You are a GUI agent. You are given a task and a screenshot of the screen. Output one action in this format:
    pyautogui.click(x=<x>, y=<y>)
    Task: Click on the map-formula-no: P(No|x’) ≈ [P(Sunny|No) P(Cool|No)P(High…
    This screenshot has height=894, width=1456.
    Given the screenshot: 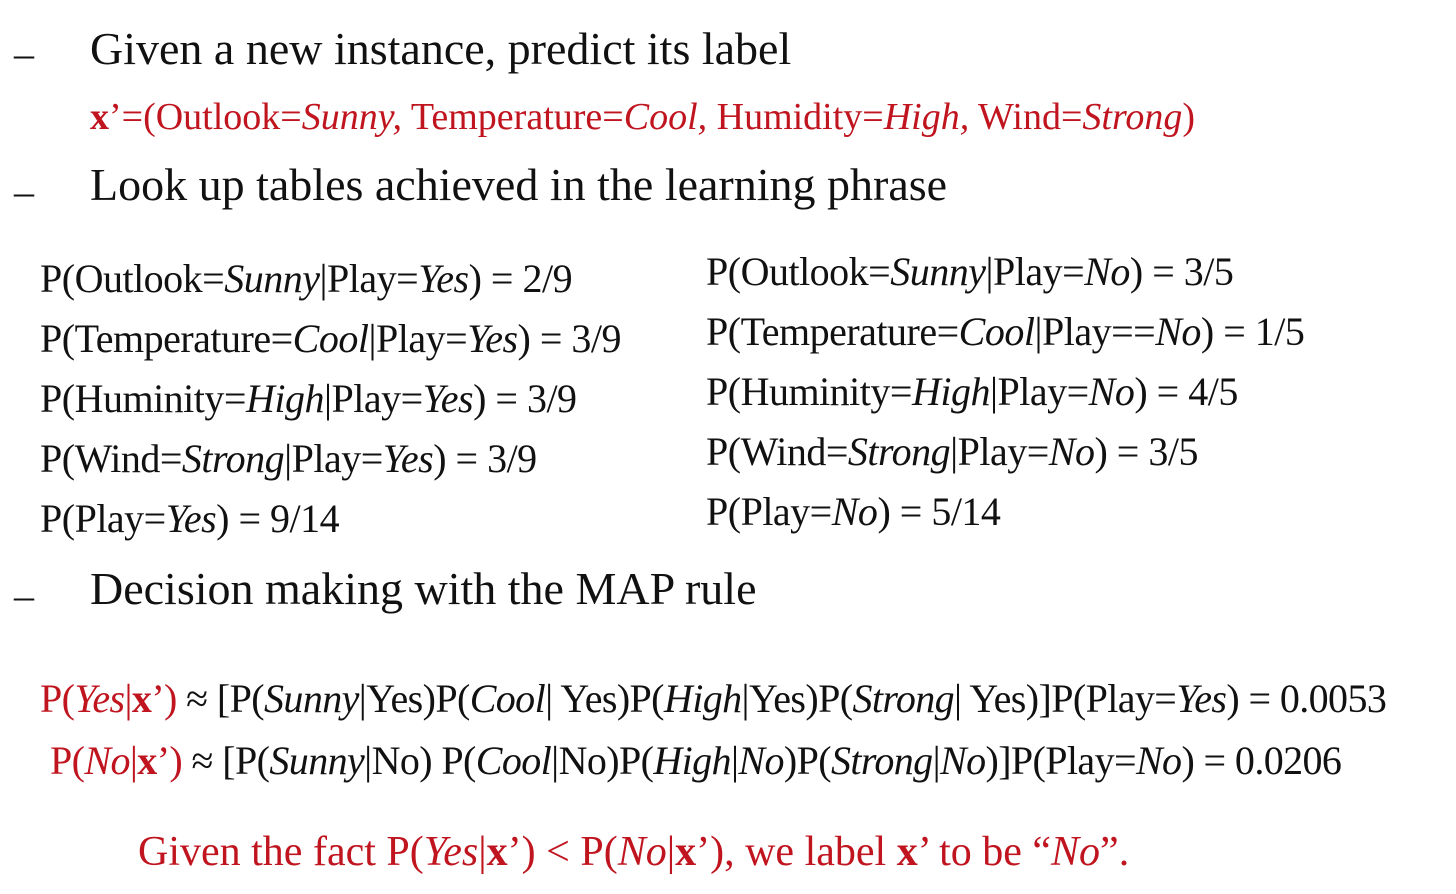 What is the action you would take?
    pyautogui.click(x=696, y=760)
    